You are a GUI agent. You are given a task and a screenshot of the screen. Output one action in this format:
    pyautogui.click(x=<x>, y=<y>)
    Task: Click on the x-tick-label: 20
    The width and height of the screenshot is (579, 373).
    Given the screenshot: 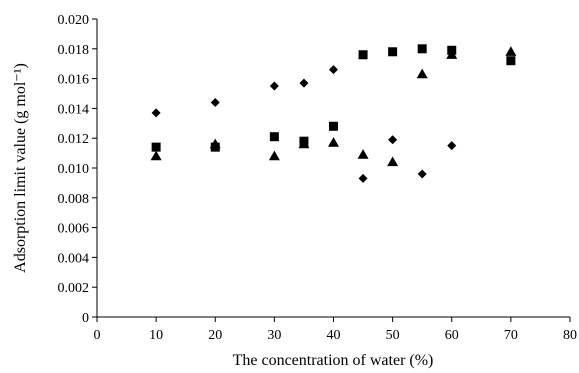 What is the action you would take?
    pyautogui.click(x=215, y=335)
    